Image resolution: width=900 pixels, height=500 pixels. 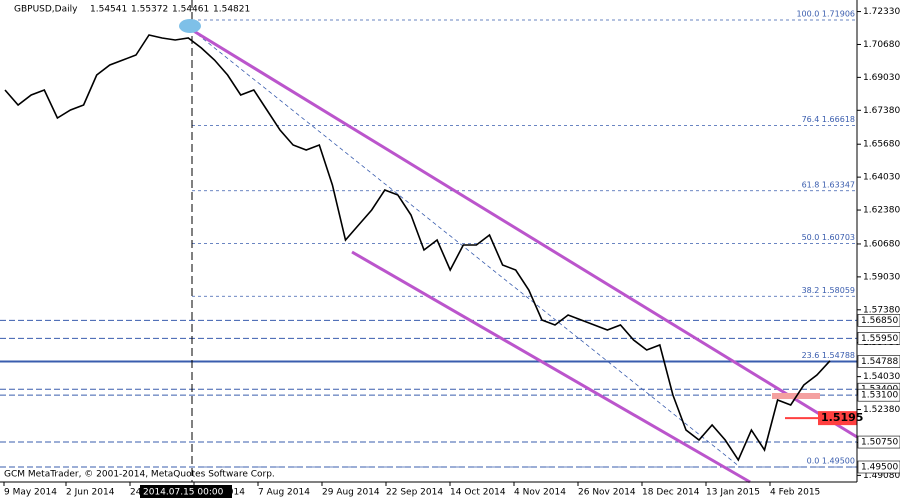 What do you see at coordinates (414, 493) in the screenshot?
I see `x-tick-label: 22 Sep 2014` at bounding box center [414, 493].